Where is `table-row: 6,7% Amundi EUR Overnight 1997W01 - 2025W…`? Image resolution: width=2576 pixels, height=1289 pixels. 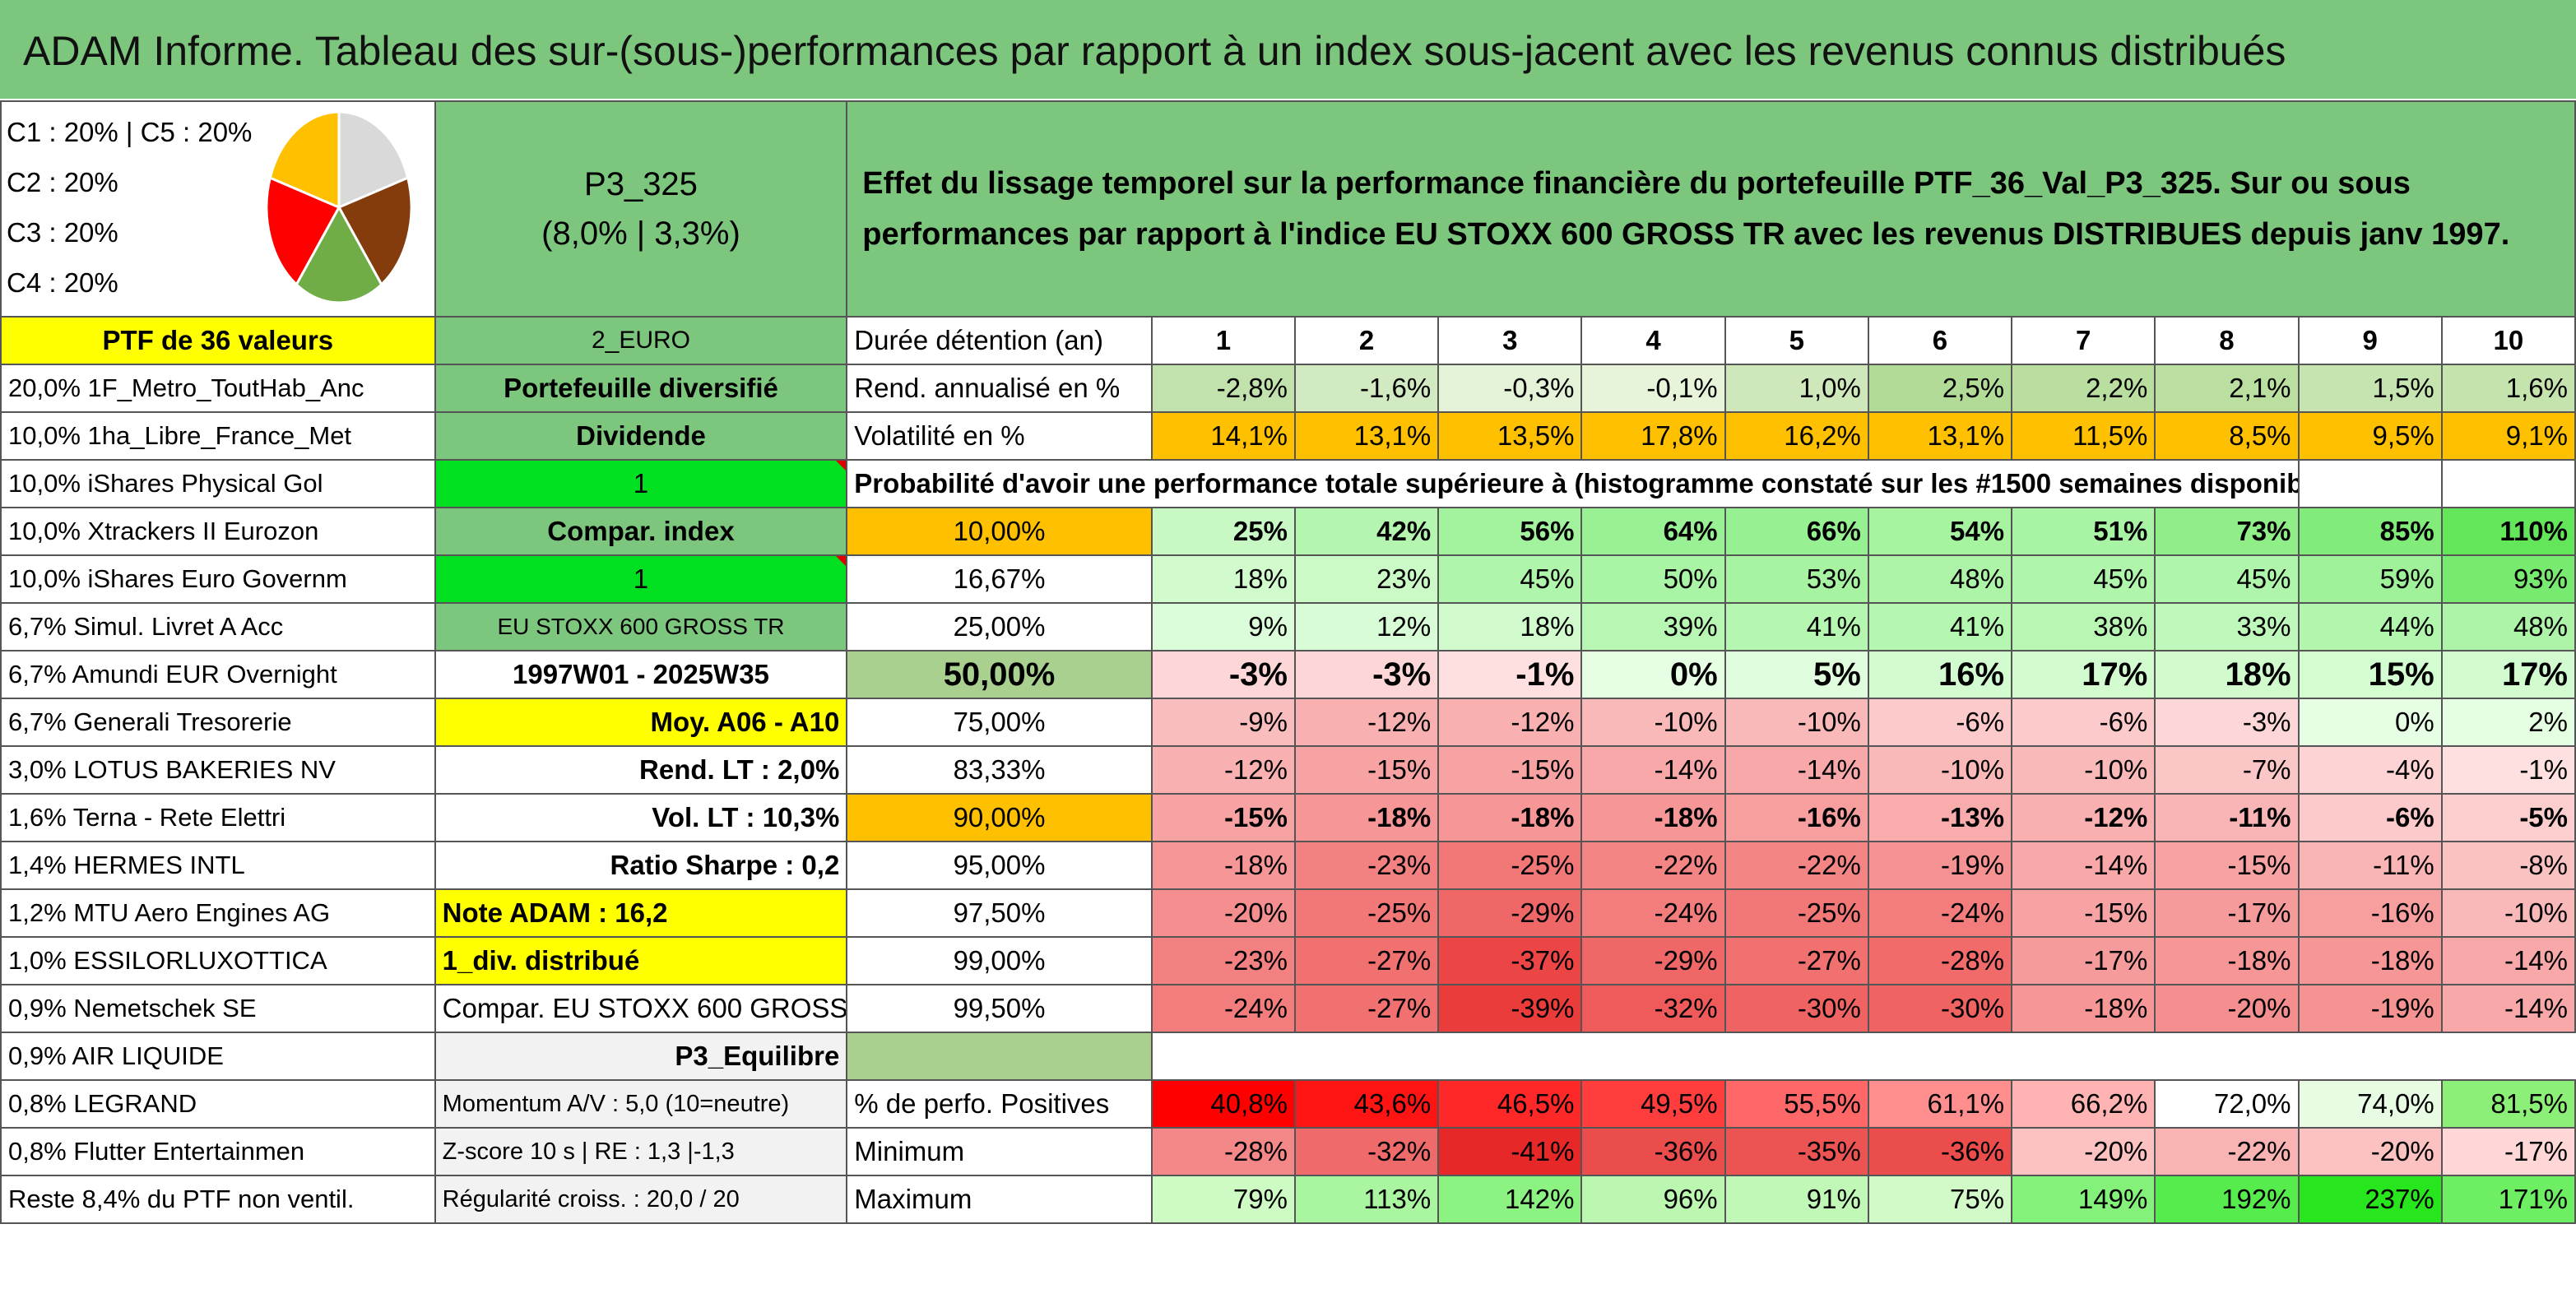 table-row: 6,7% Amundi EUR Overnight 1997W01 - 2025W… is located at coordinates (1288, 674).